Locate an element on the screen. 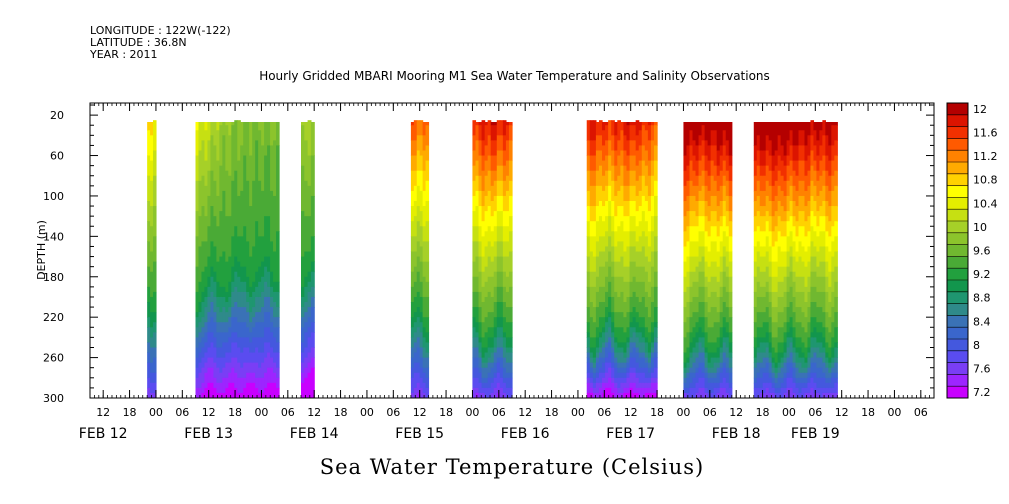 This screenshot has height=504, width=1009. date-label: FEB 13 is located at coordinates (208, 434).